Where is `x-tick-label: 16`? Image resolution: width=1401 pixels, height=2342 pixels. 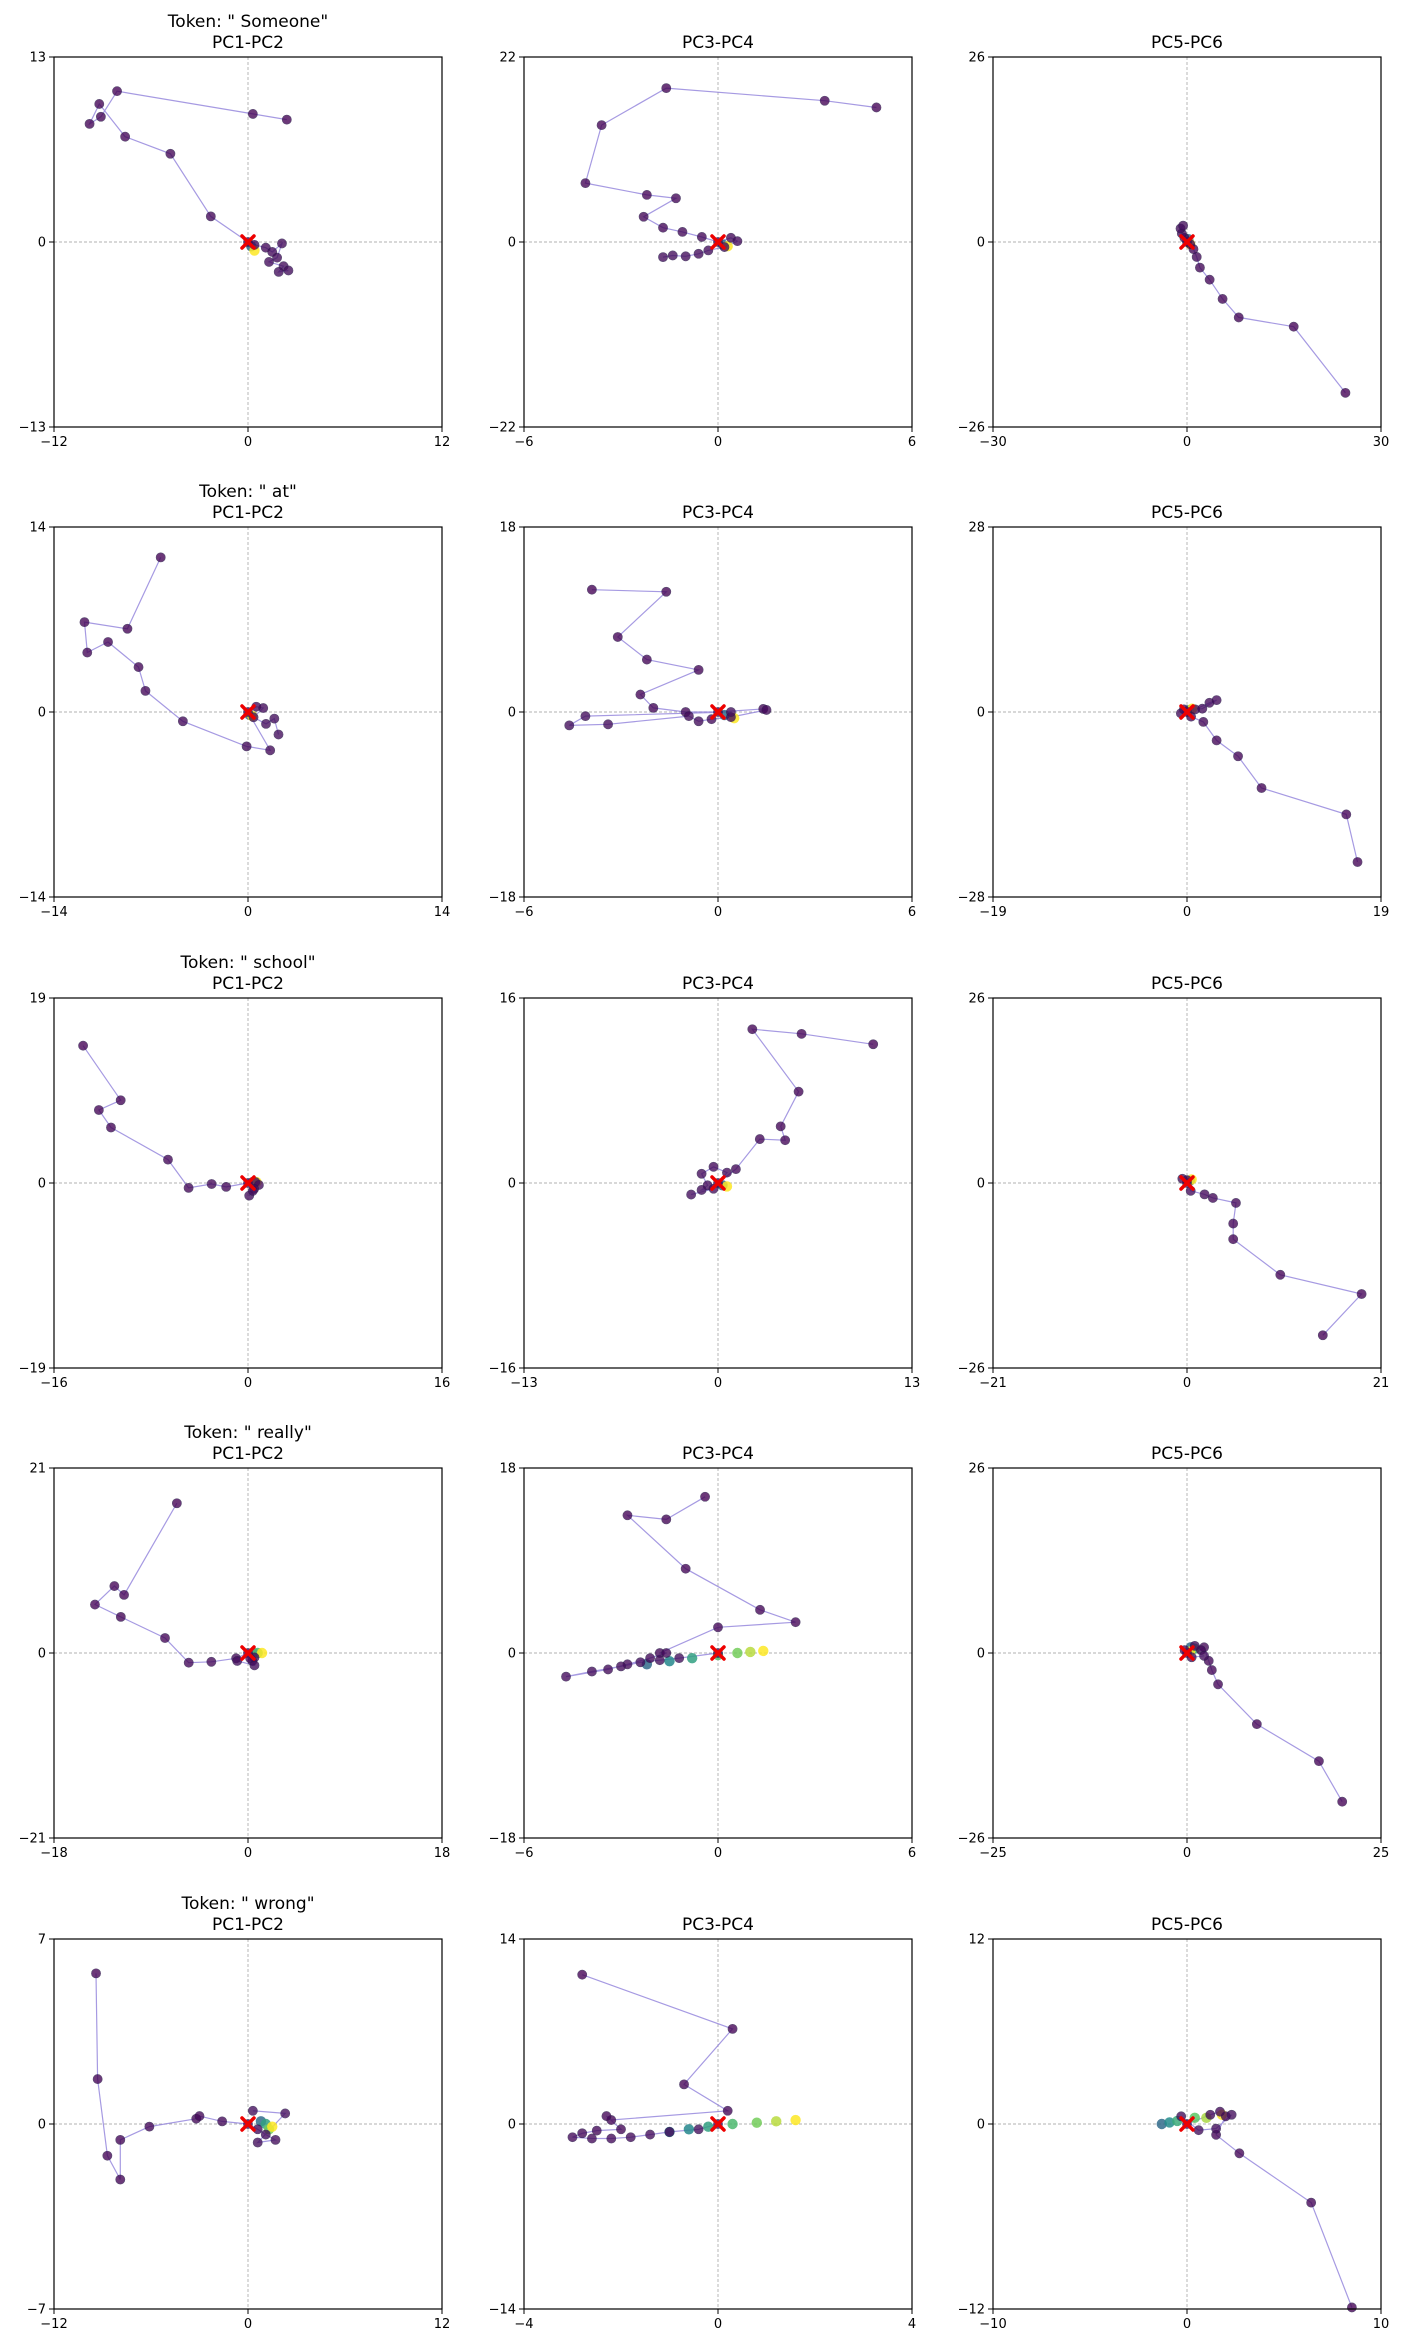 x-tick-label: 16 is located at coordinates (442, 1383).